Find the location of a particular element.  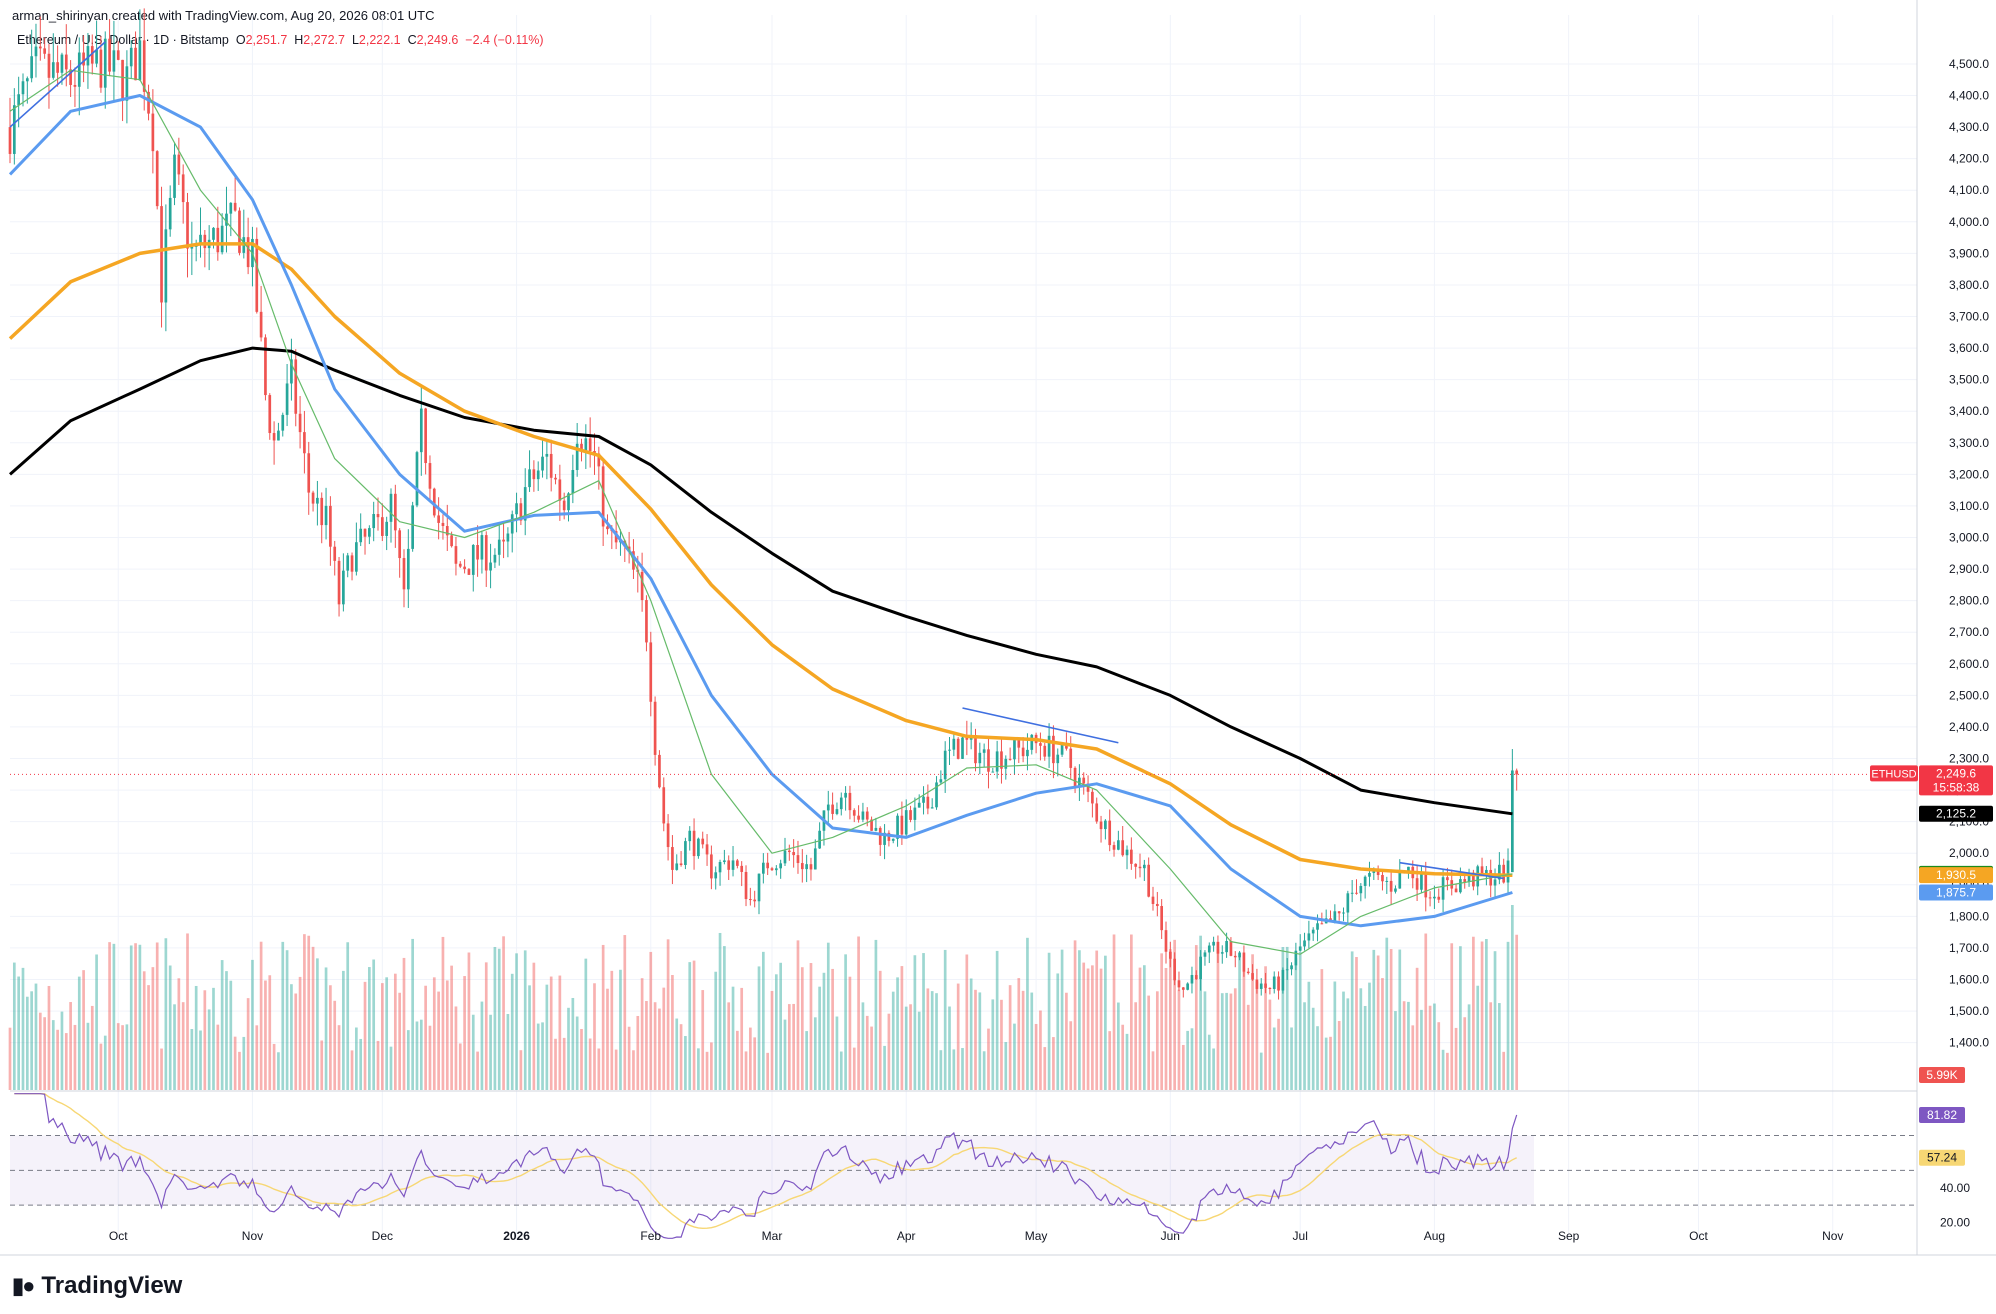

rsi-badge-value: 81.82 is located at coordinates (1942, 1115).